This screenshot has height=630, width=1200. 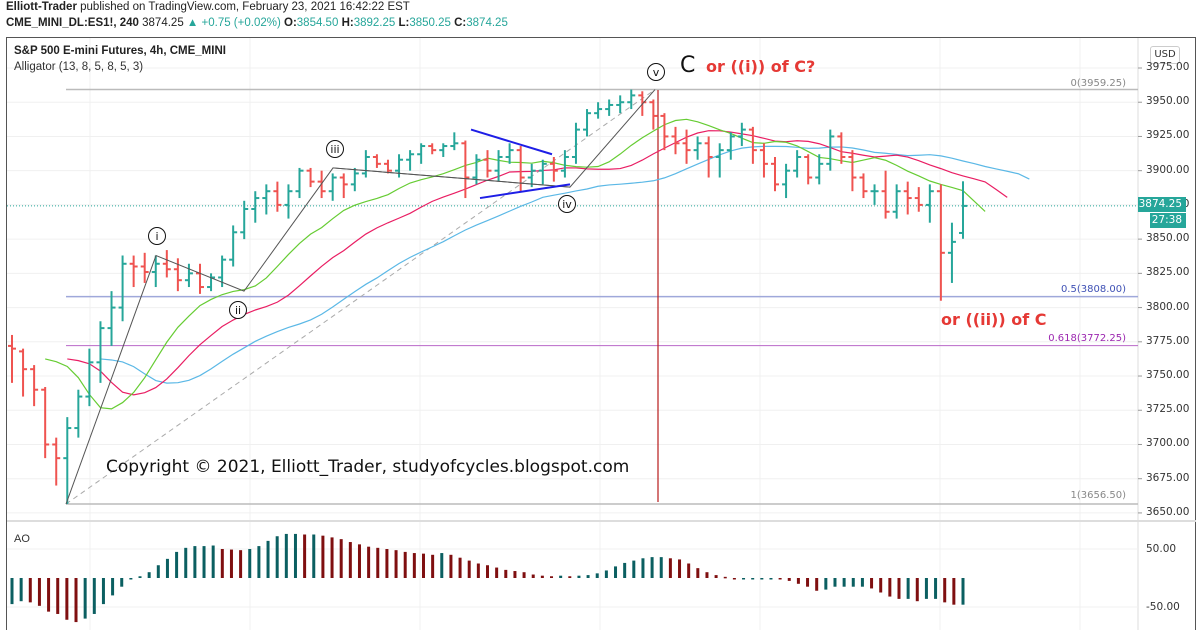 I want to click on ao-tick-minus-50: -50.00, so click(x=1163, y=607).